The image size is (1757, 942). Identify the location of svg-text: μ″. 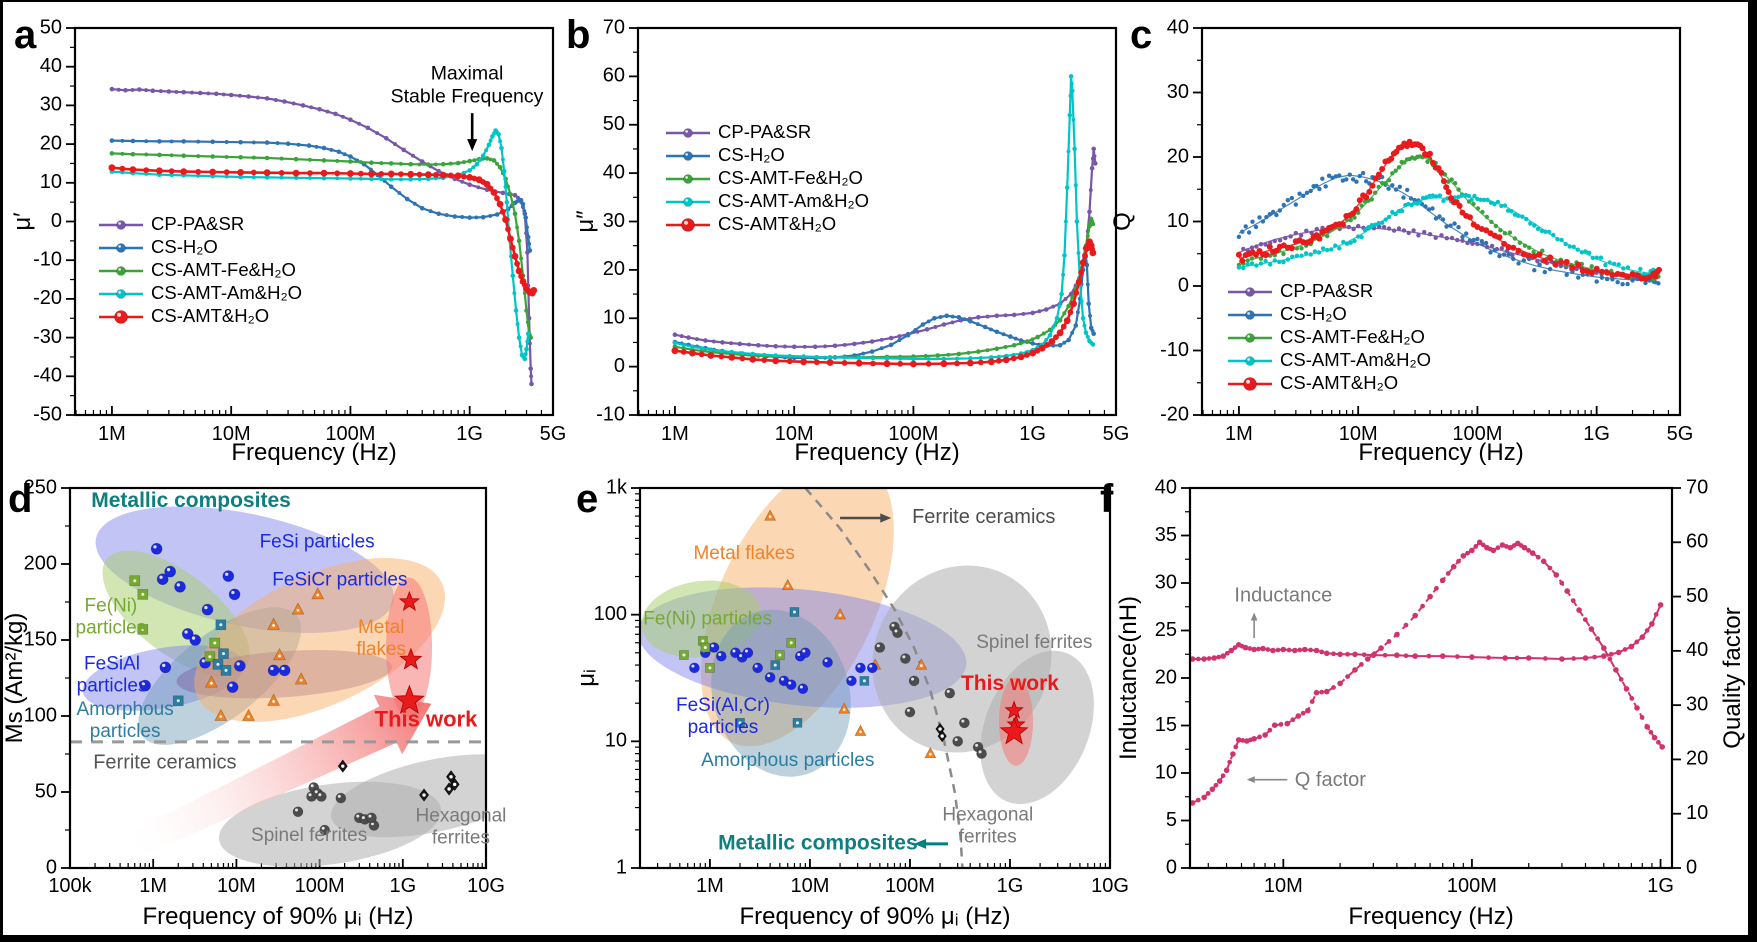
(585, 221).